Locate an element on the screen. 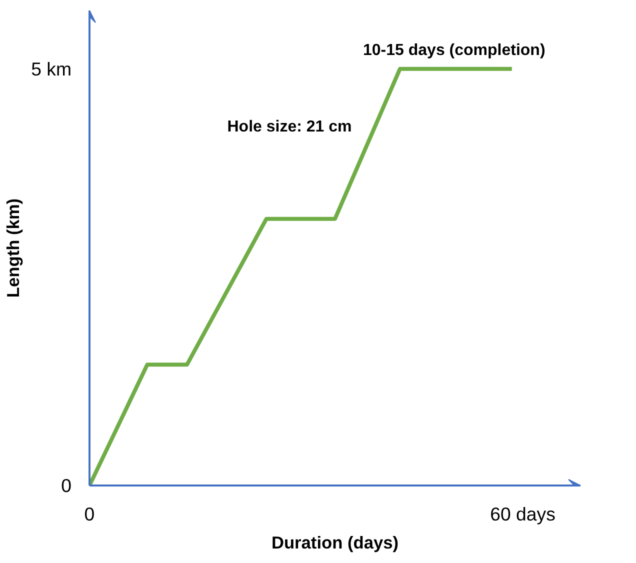  annotation: Hole size: 21 cm is located at coordinates (289, 127).